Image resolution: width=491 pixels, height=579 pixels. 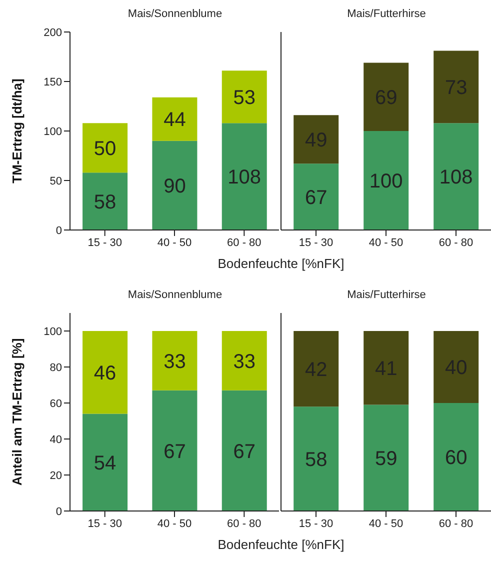 I want to click on y-axis-title: TM-Ertrag [dt/ha], so click(x=17, y=131).